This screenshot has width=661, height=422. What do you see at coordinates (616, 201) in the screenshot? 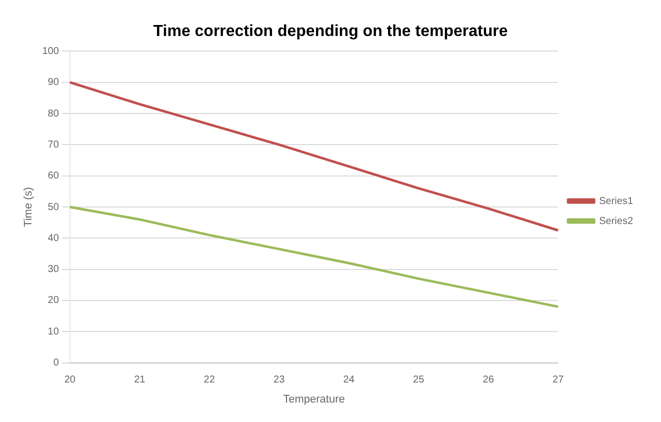
I see `legend-label: Series1` at bounding box center [616, 201].